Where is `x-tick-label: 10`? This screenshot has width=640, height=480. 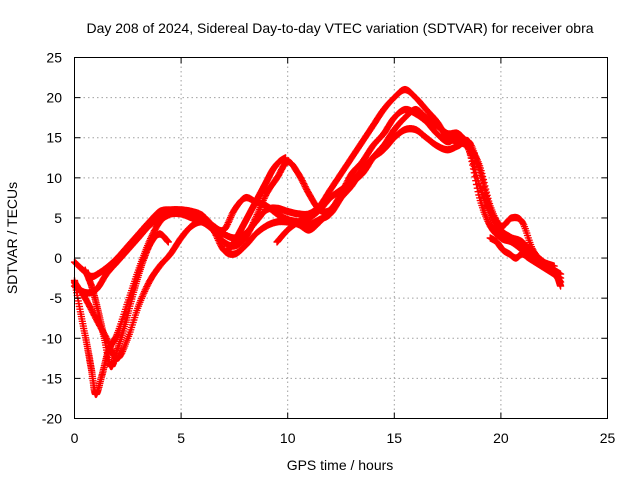
x-tick-label: 10 is located at coordinates (288, 438).